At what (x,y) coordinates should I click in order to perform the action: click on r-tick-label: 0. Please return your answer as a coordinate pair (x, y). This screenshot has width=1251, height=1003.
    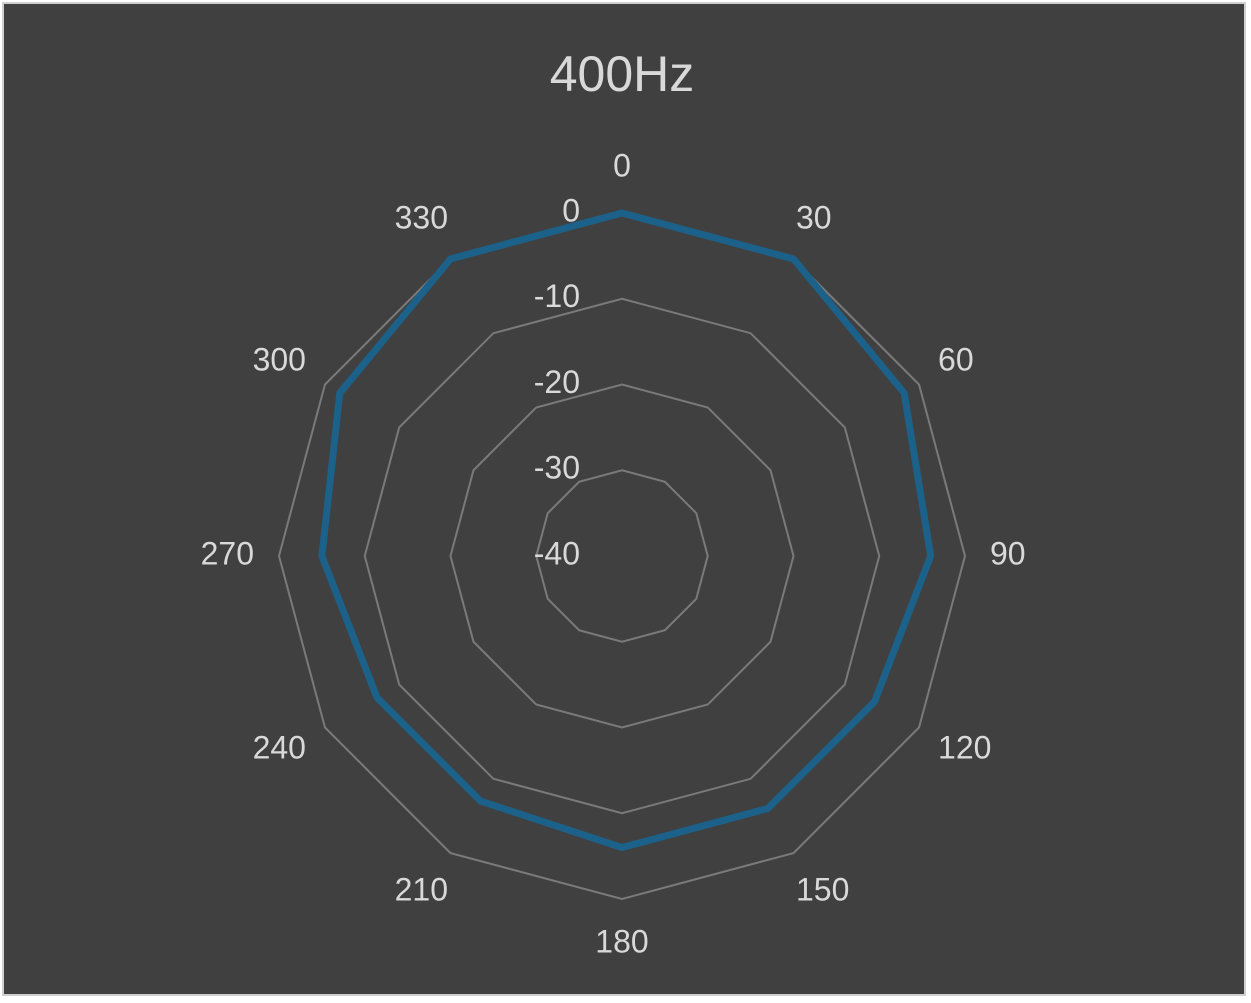
    Looking at the image, I should click on (571, 210).